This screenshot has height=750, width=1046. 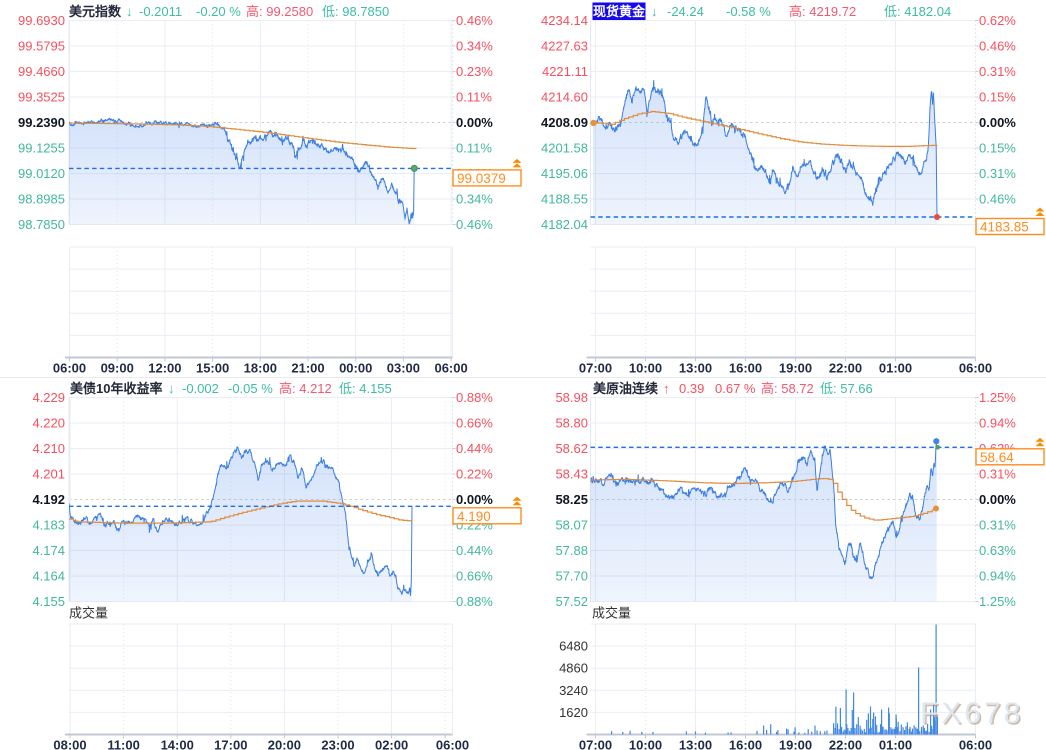 I want to click on svg-text: 美原油连续, so click(x=625, y=388).